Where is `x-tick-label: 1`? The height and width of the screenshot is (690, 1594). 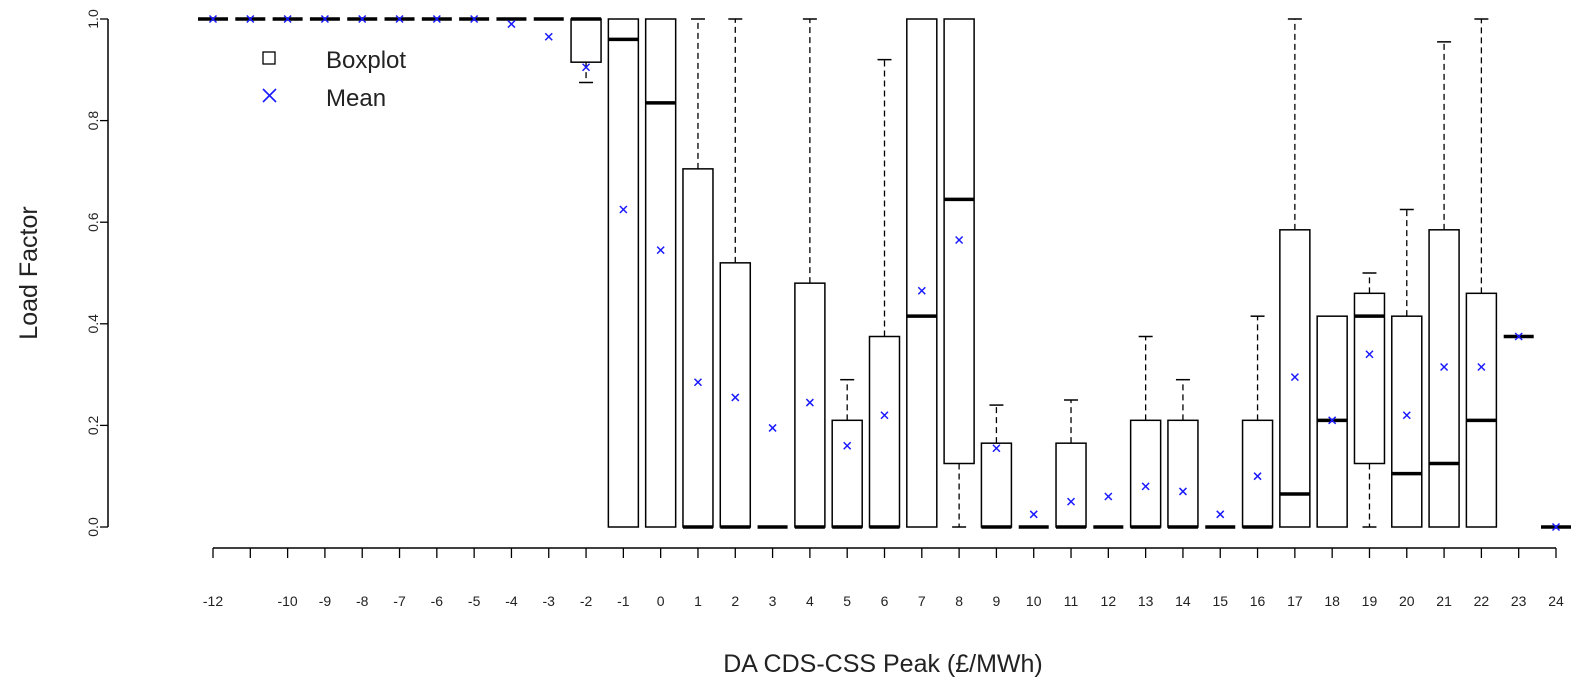 x-tick-label: 1 is located at coordinates (698, 601).